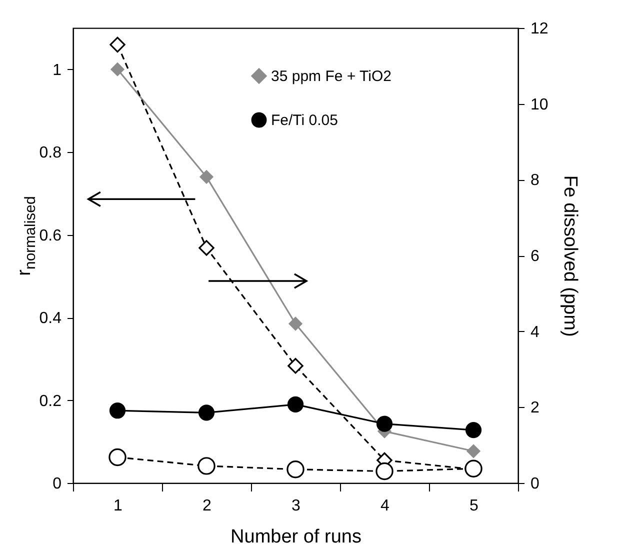 Image resolution: width=637 pixels, height=551 pixels. I want to click on y2-tick-label: 4, so click(535, 332).